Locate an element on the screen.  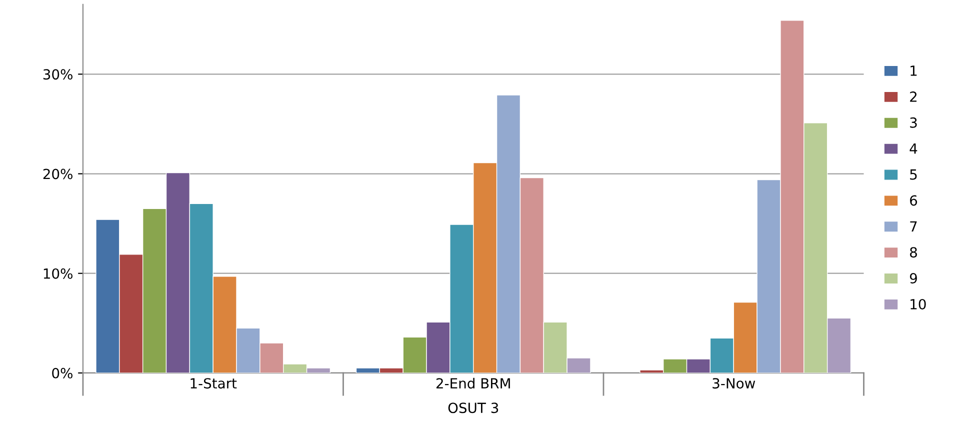
legend-label: 10 is located at coordinates (918, 304).